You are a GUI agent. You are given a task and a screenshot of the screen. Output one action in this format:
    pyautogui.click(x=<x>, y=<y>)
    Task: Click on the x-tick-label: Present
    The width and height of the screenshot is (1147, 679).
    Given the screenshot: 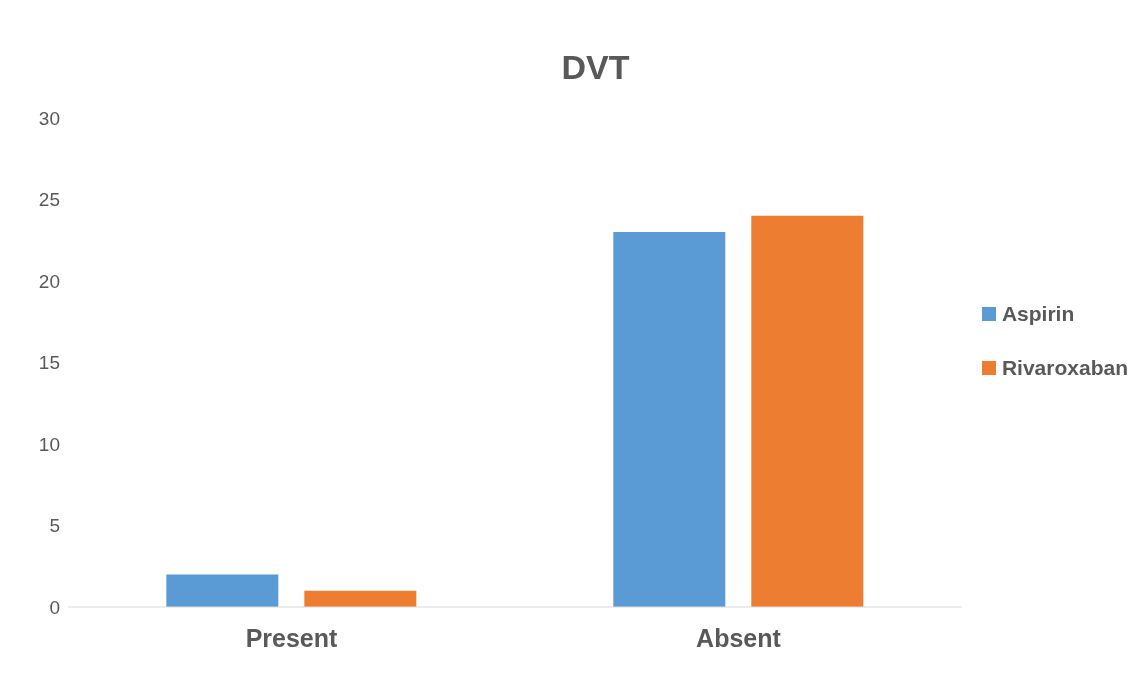 What is the action you would take?
    pyautogui.click(x=292, y=637)
    